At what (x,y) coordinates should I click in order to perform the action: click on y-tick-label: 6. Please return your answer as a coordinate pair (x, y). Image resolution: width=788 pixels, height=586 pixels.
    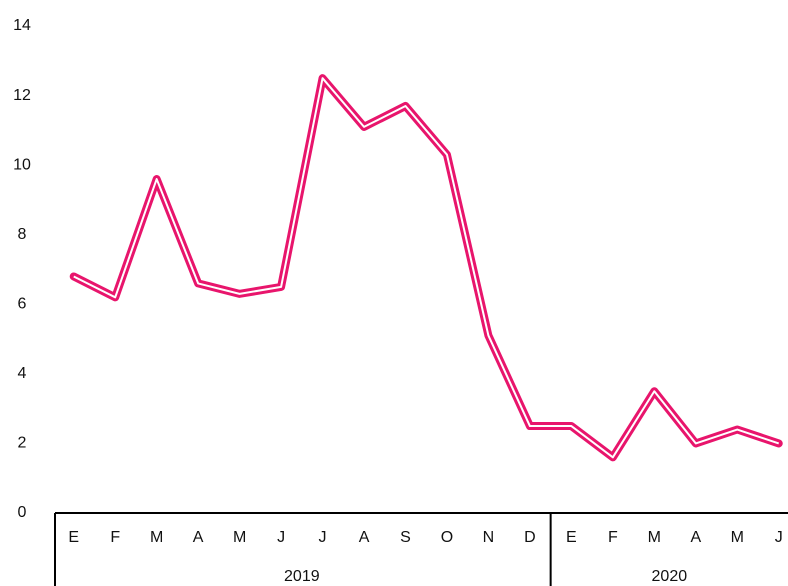
    Looking at the image, I should click on (22, 304).